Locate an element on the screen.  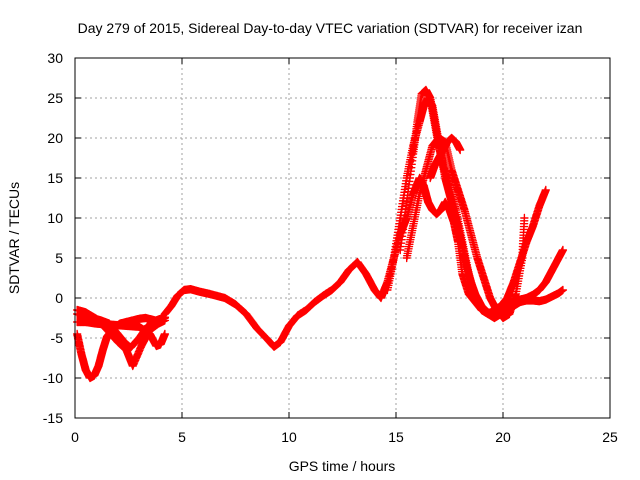
y-tick-label: -10 is located at coordinates (53, 378).